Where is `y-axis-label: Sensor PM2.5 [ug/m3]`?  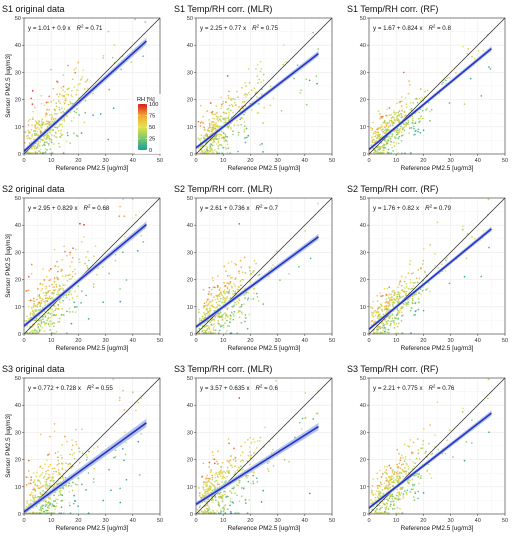
y-axis-label: Sensor PM2.5 [ug/m3] is located at coordinates (8, 86).